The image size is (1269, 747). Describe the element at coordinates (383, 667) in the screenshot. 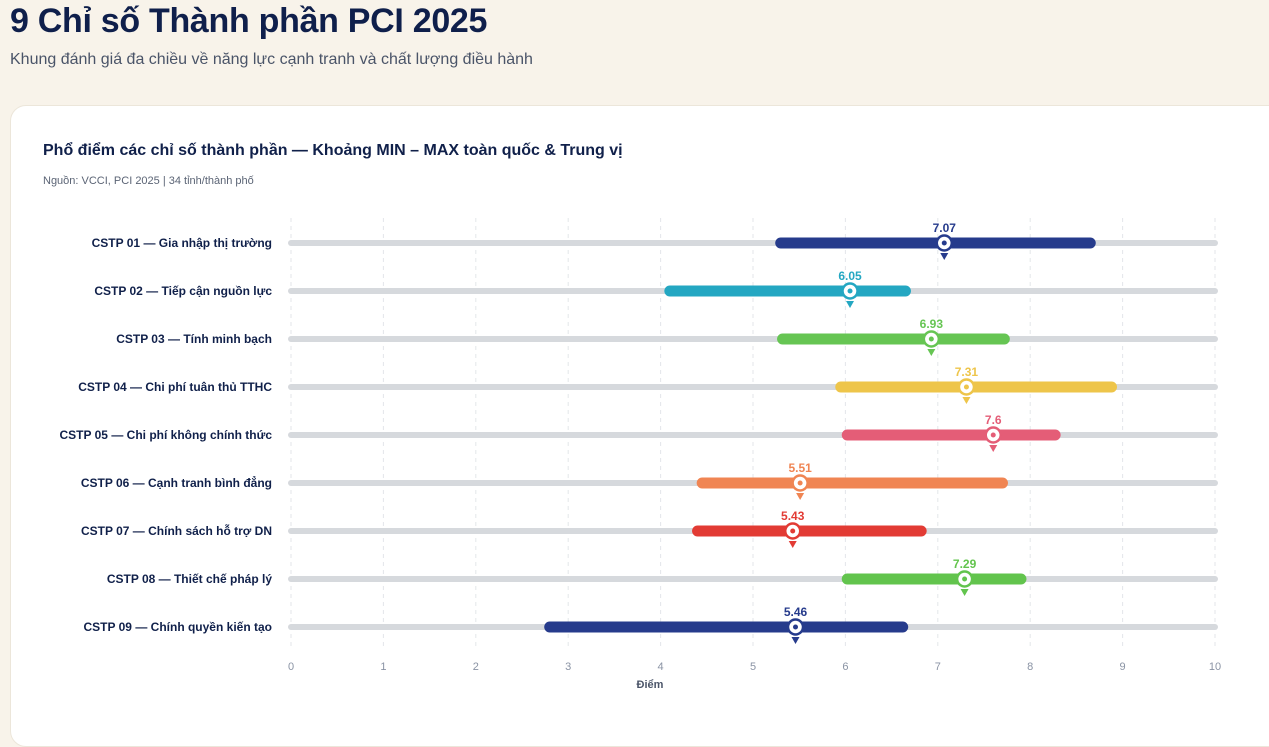

I see `x-tick-label: 1` at that location.